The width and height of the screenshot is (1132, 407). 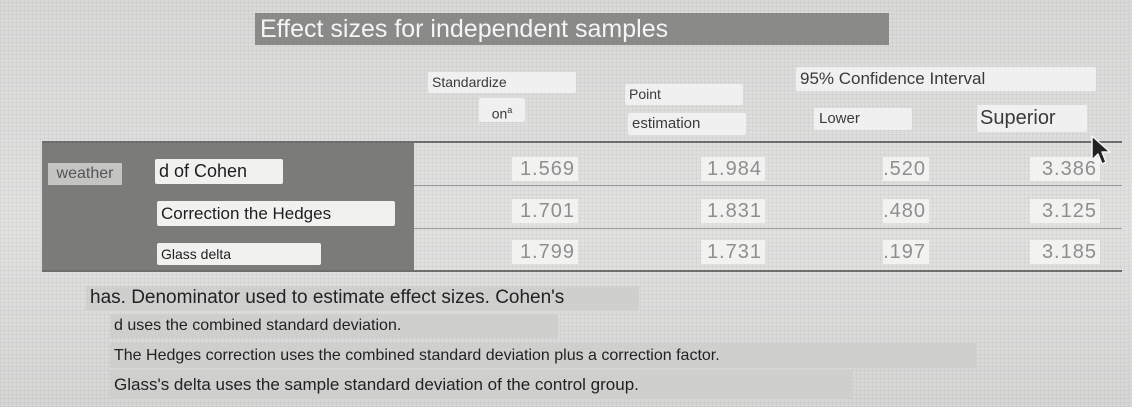 I want to click on variable-label: weather, so click(x=85, y=174).